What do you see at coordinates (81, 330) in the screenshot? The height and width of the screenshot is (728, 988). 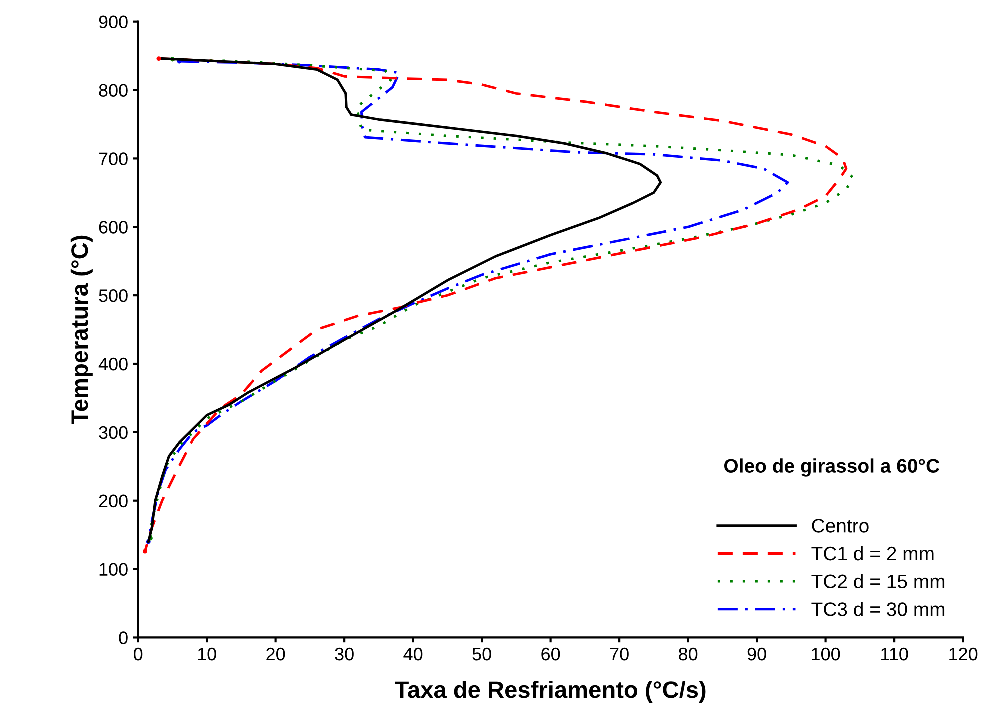 I see `y-axis-title: Temperatura (°C)` at bounding box center [81, 330].